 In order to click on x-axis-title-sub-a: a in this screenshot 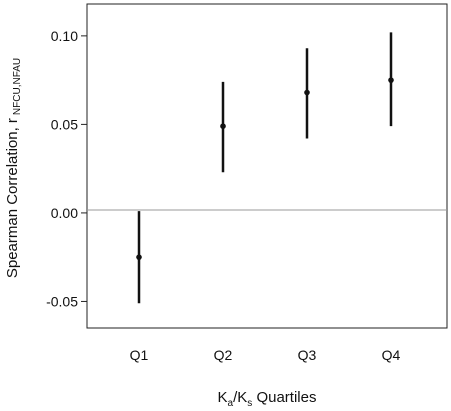, I will do `click(231, 403)`.